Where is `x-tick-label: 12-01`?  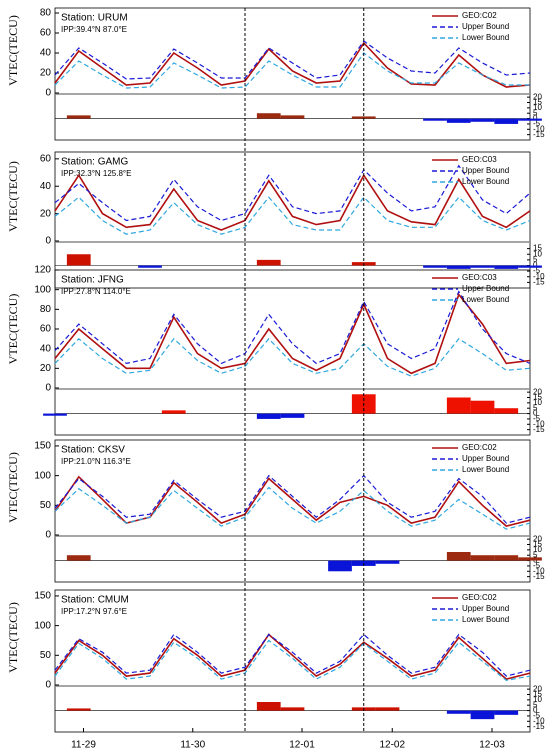
x-tick-label: 12-01 is located at coordinates (302, 745).